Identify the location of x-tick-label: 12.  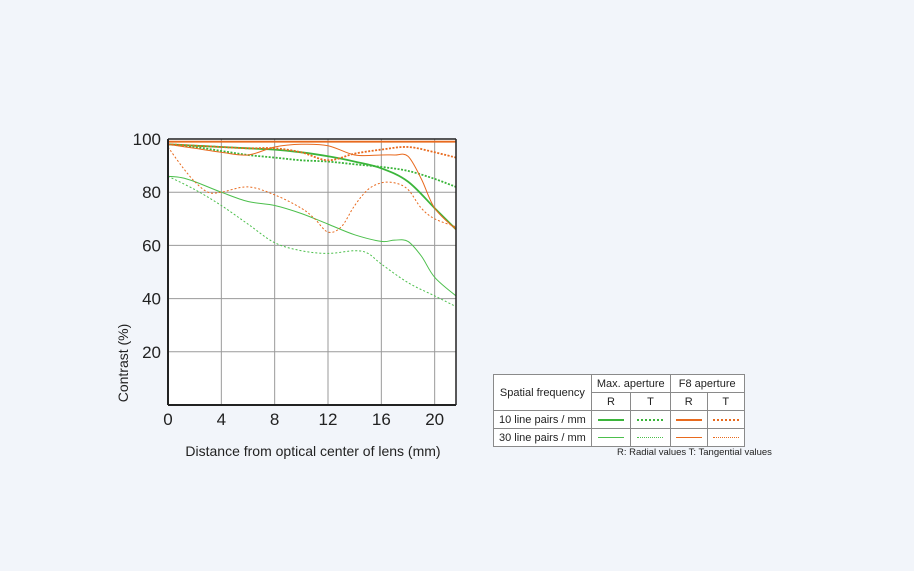
(328, 419).